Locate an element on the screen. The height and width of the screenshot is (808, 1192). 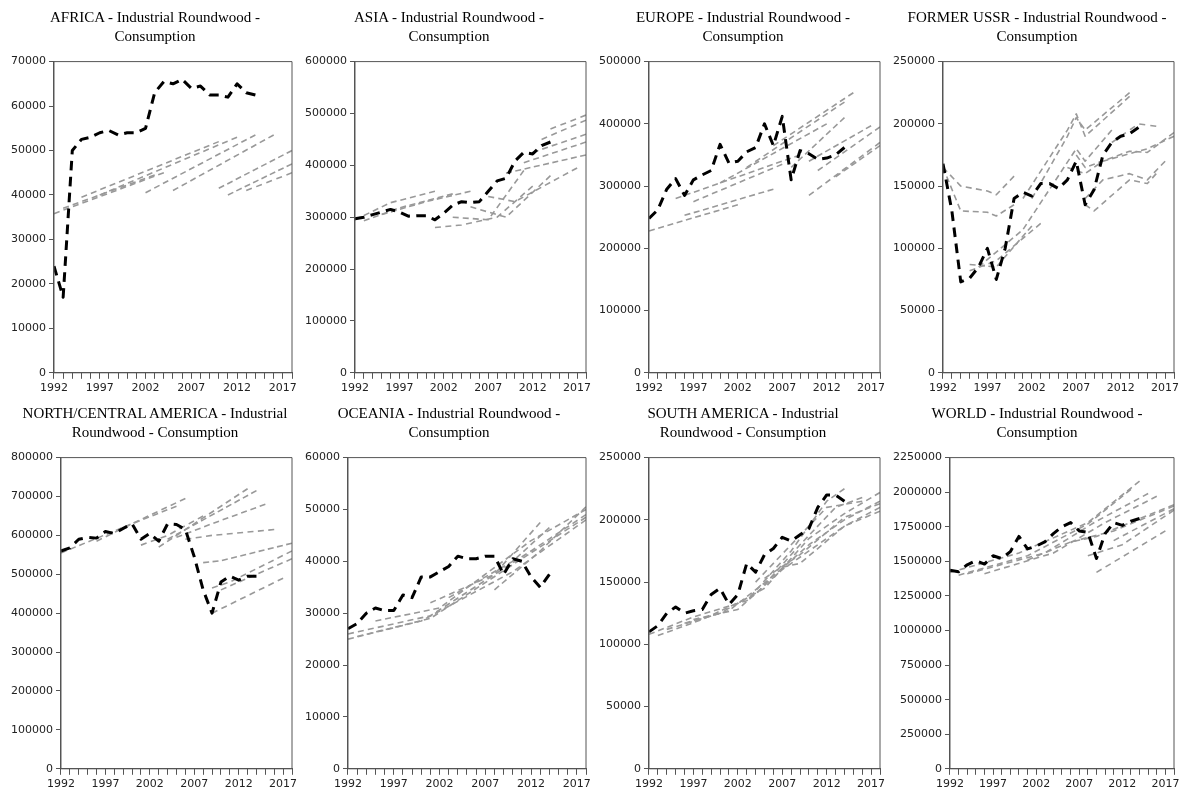
chart-title: AFRICA - Industrial Roundwood - Consumption is located at coordinates (155, 27).